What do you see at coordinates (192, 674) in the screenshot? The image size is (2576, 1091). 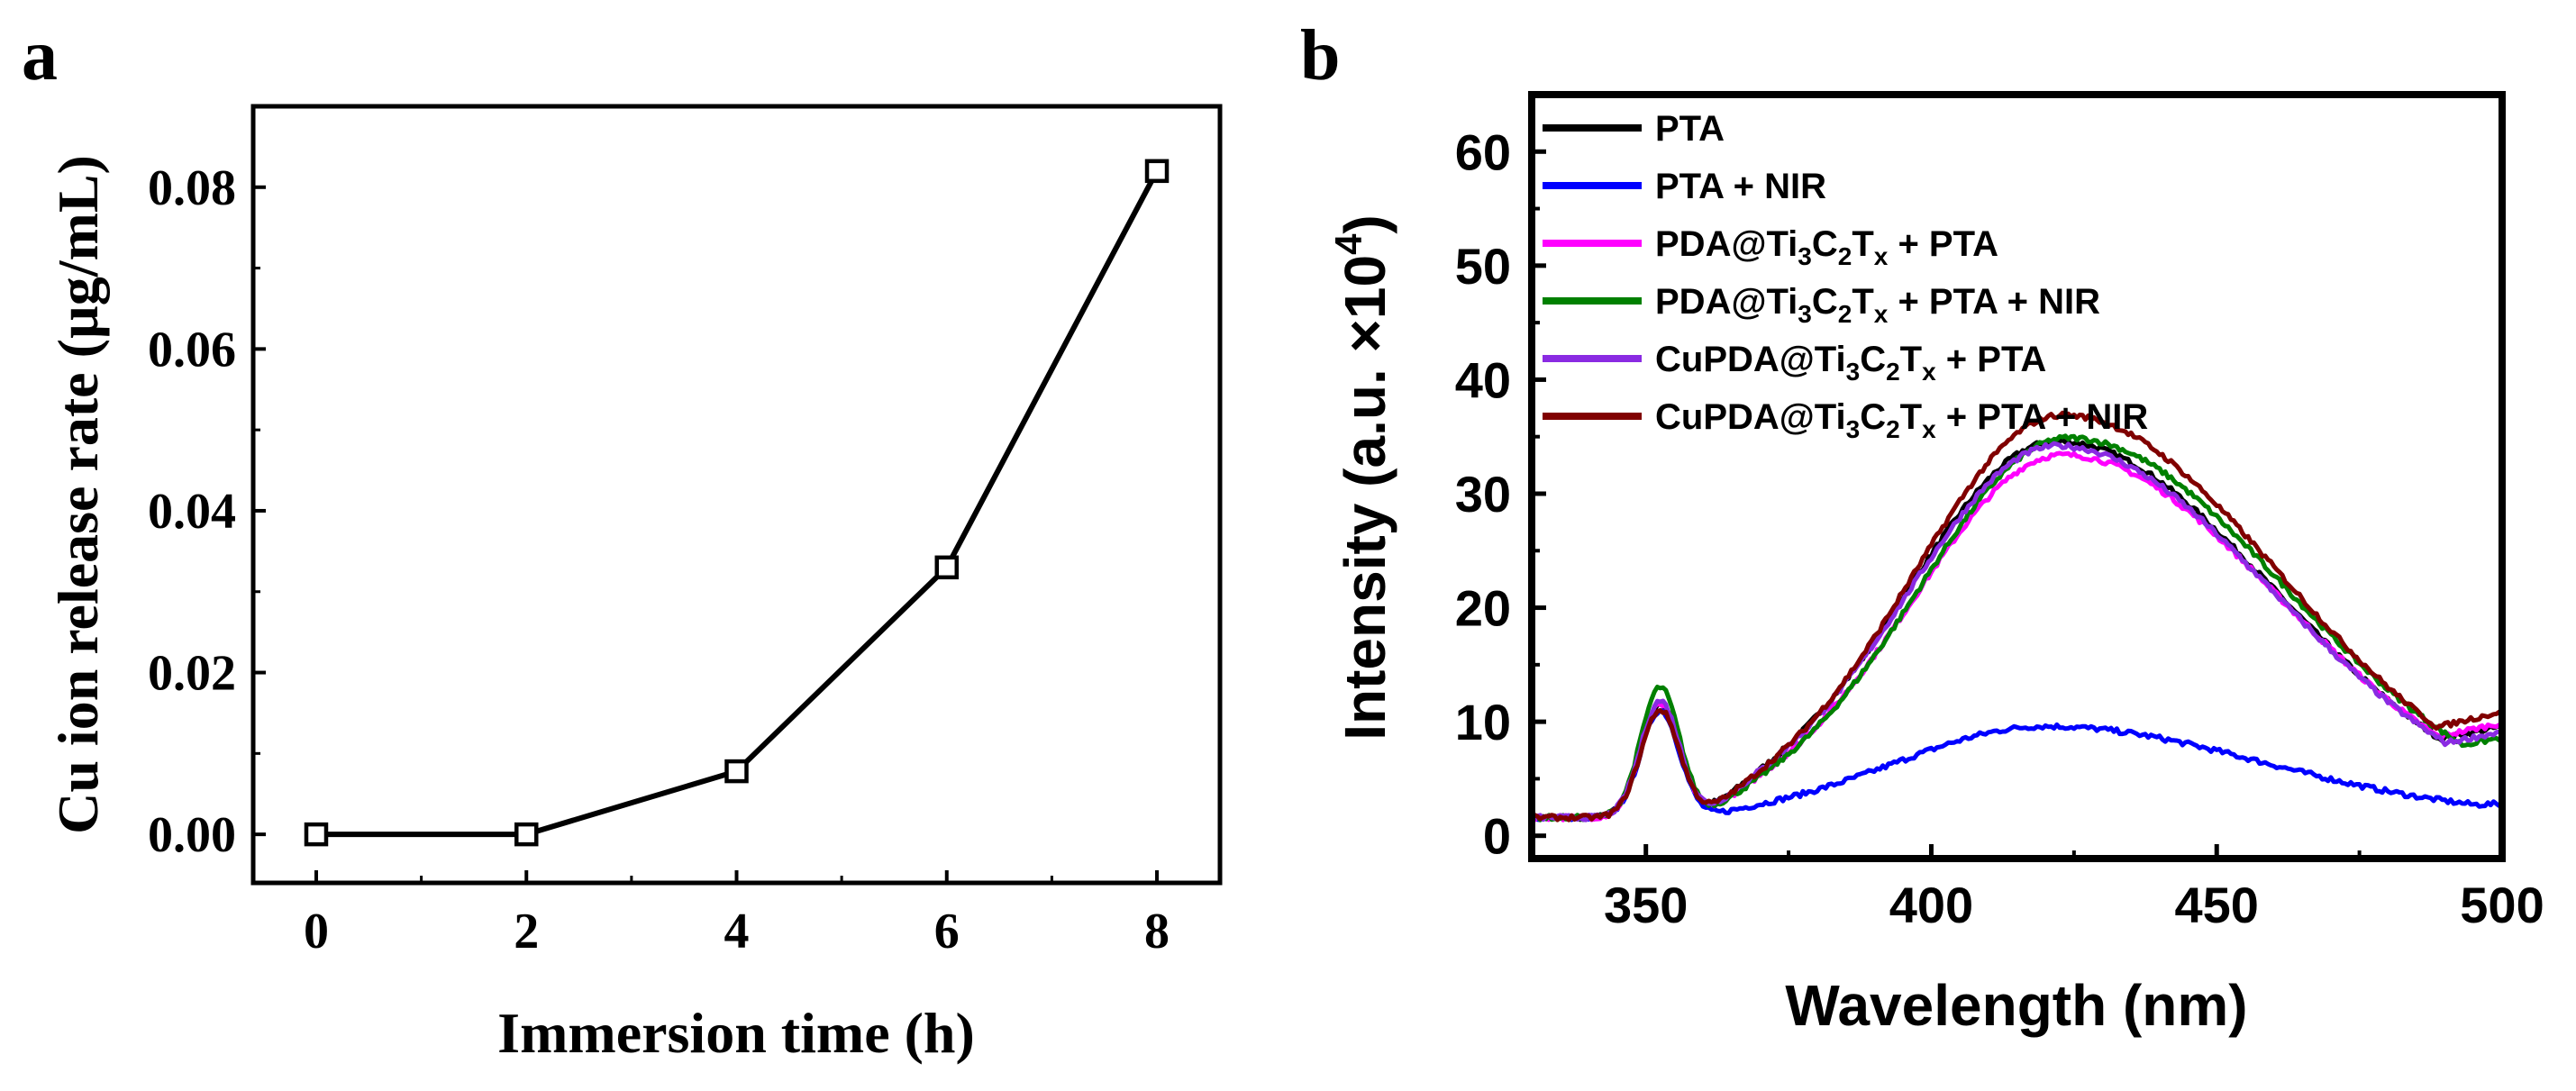 I see `panel-a-y-tick-label: 0.02` at bounding box center [192, 674].